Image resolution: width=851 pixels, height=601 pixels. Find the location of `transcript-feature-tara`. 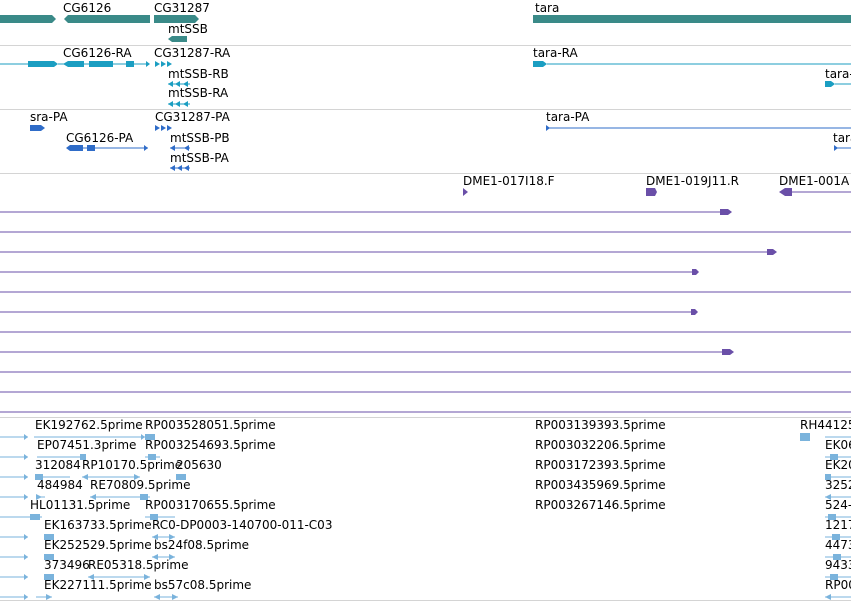

transcript-feature-tara is located at coordinates (838, 84).